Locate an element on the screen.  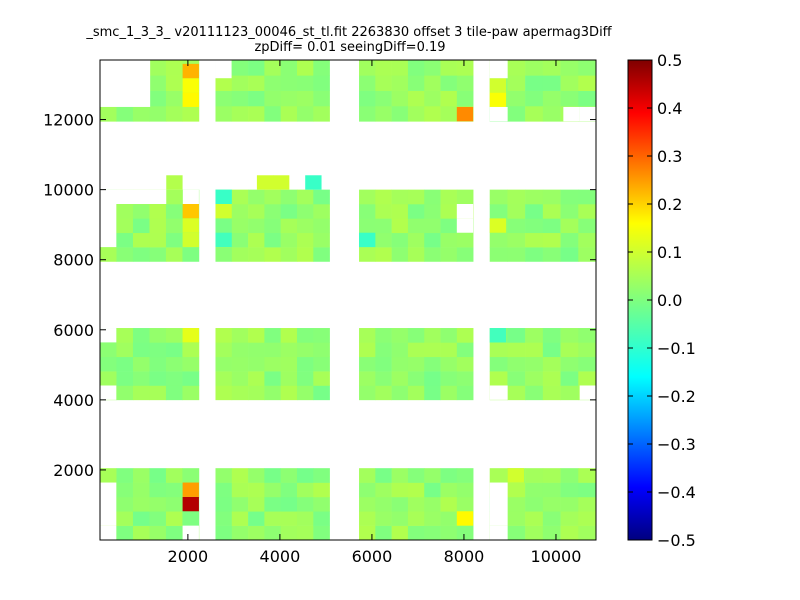
colorbar-tick-label: 0.3 is located at coordinates (669, 156).